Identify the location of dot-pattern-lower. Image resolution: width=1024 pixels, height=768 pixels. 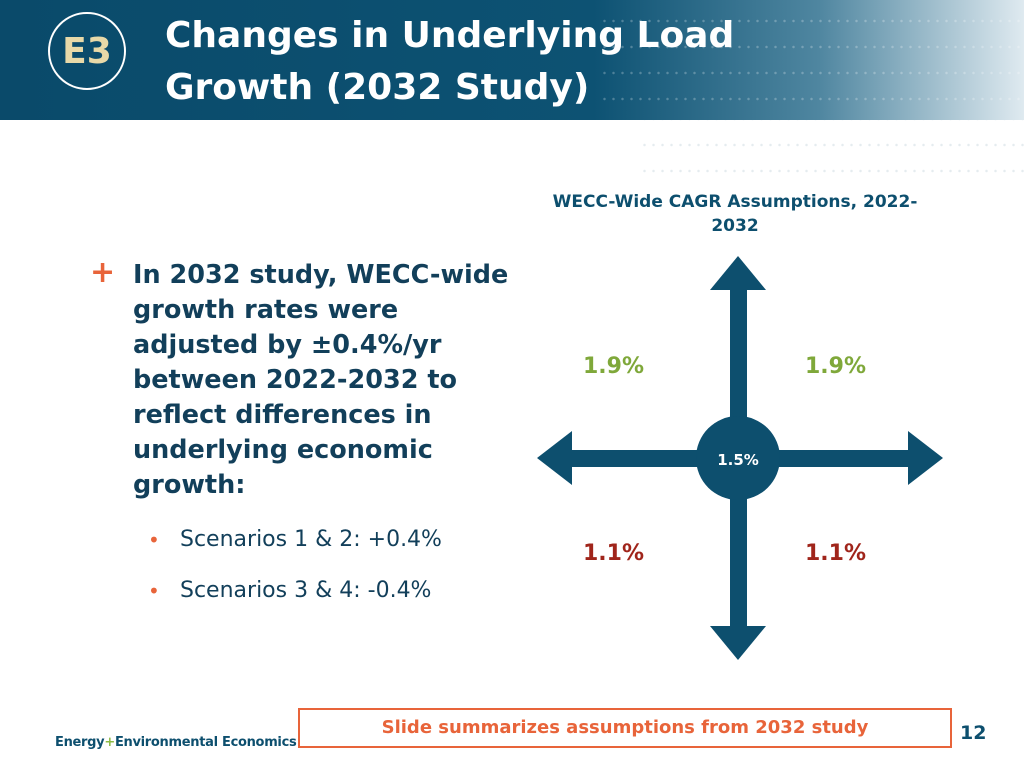
(832, 150).